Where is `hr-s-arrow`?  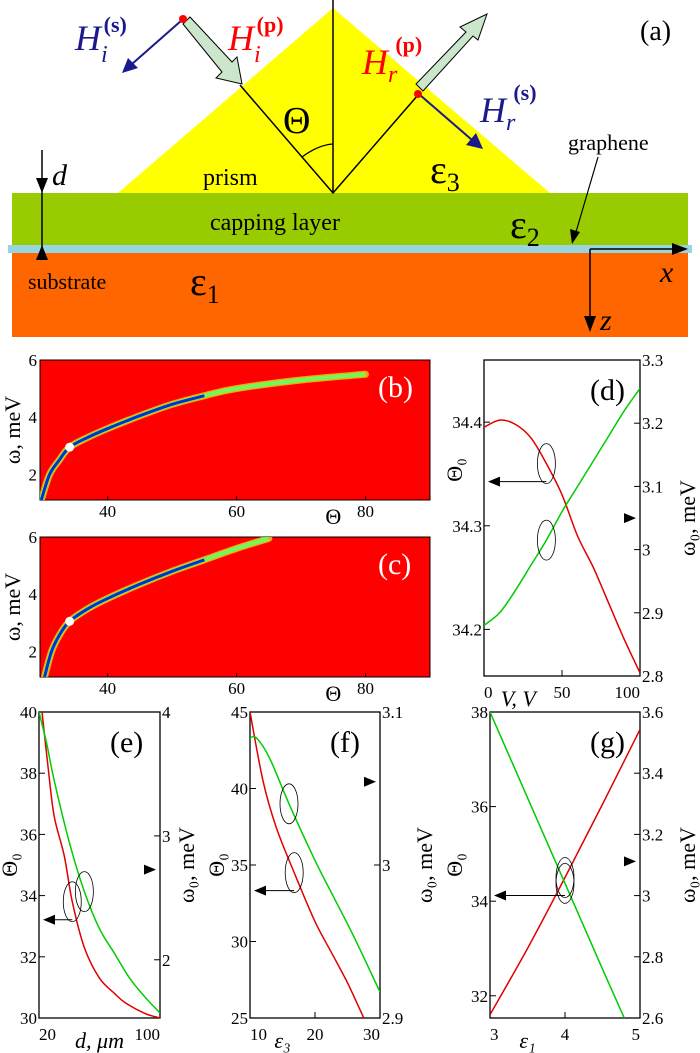
hr-s-arrow is located at coordinates (446, 117).